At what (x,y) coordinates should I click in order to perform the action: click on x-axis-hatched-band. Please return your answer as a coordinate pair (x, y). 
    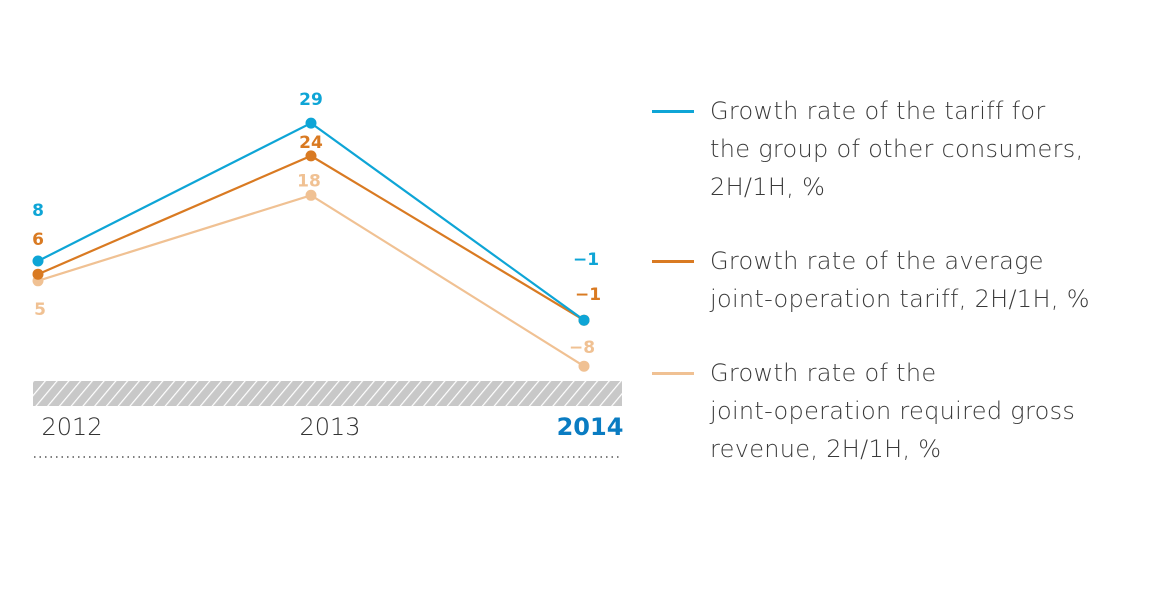
    Looking at the image, I should click on (327, 393).